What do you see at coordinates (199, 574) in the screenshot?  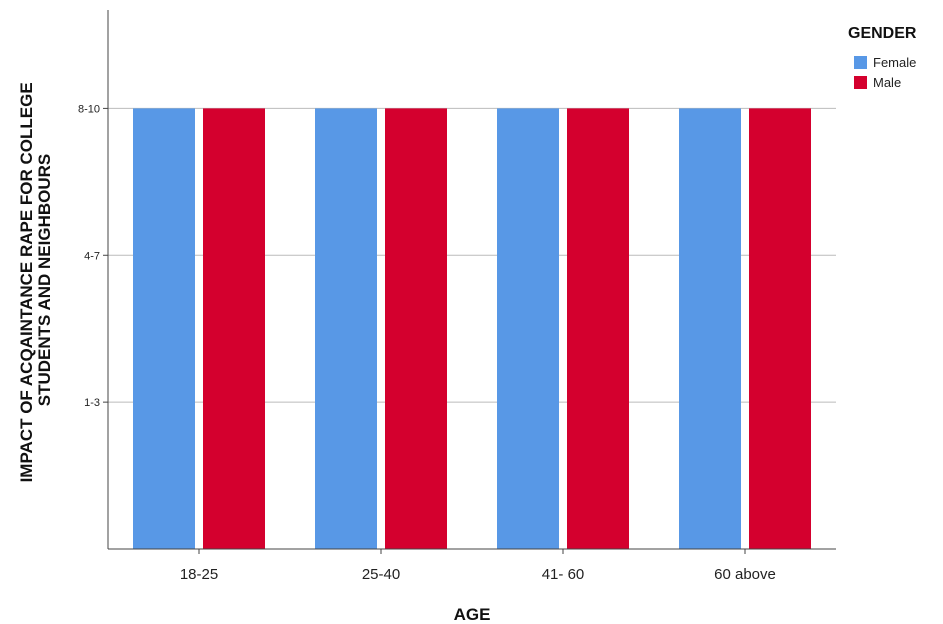 I see `x-tick-label: 18-25` at bounding box center [199, 574].